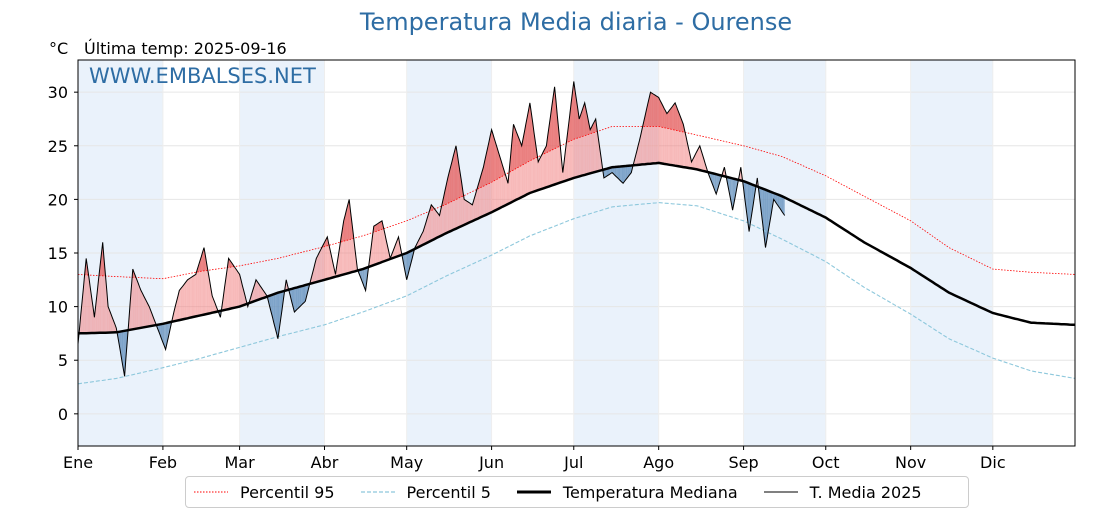  I want to click on y-tick-label: 5, so click(63, 360).